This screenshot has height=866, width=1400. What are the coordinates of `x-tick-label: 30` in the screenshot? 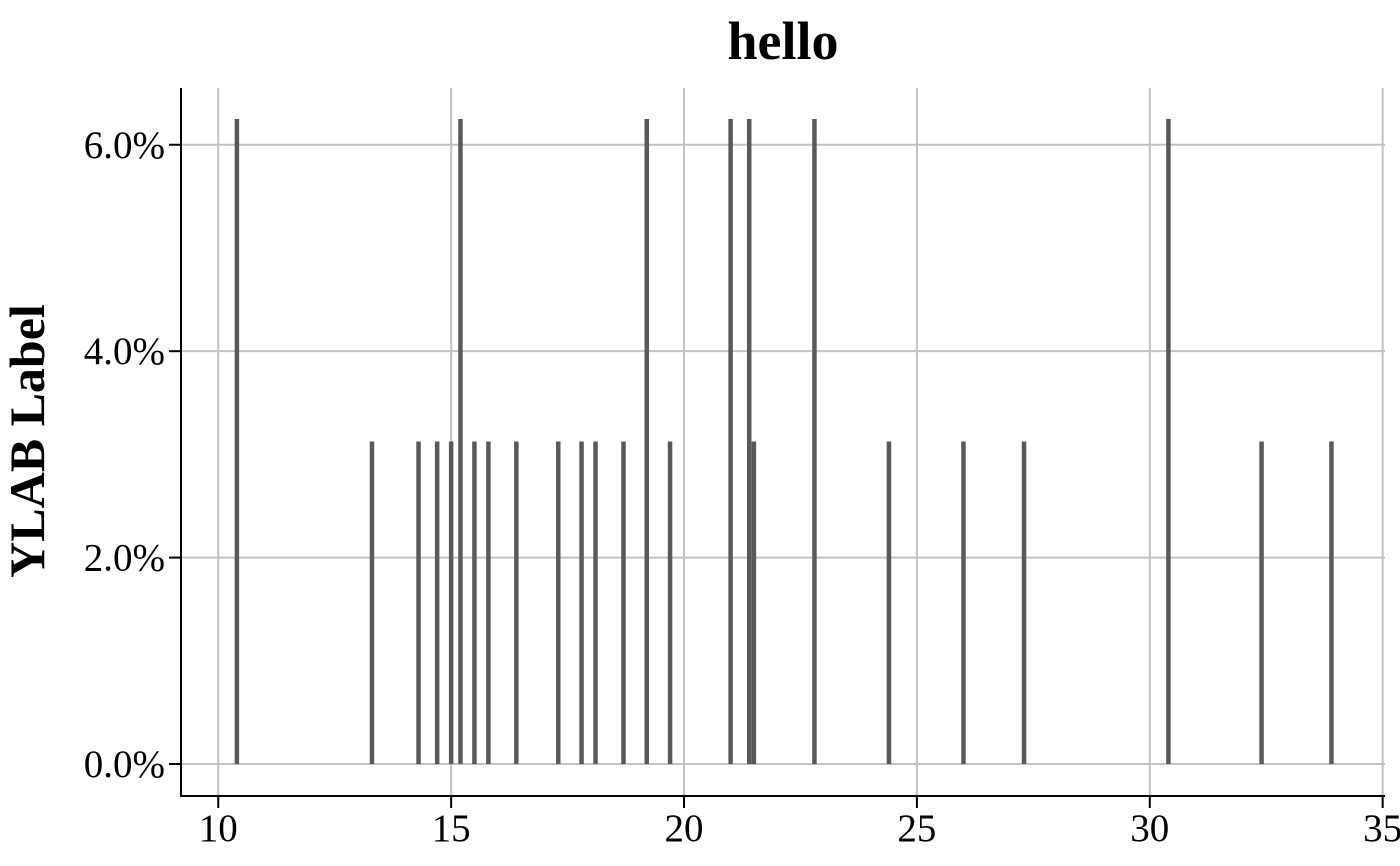 It's located at (1149, 828).